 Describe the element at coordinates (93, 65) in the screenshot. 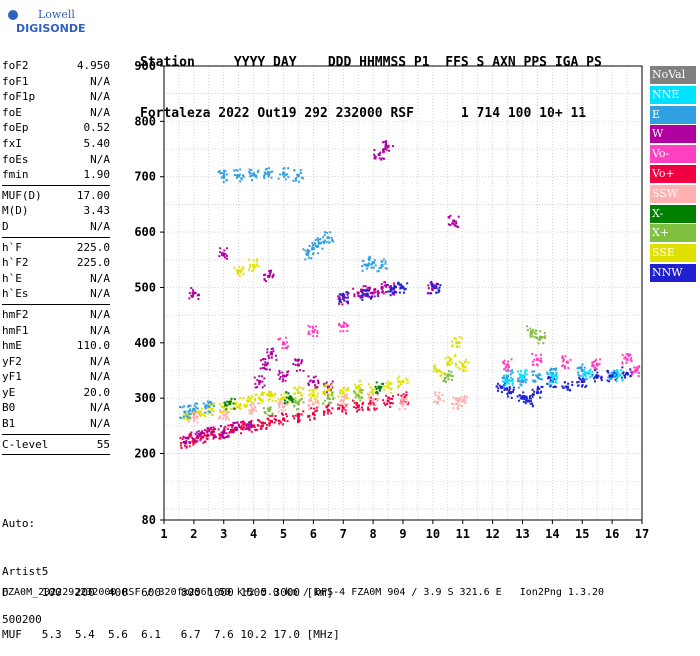

I see `param-value: 4.950` at that location.